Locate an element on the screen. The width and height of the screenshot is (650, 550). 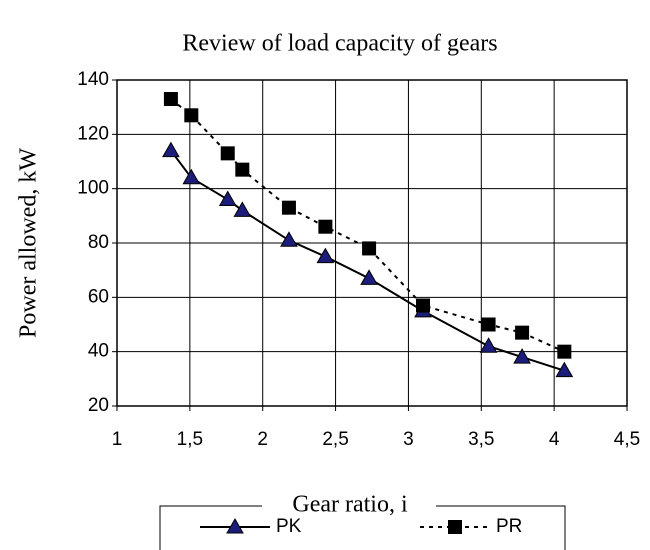
x-tick-label: 3 is located at coordinates (408, 439).